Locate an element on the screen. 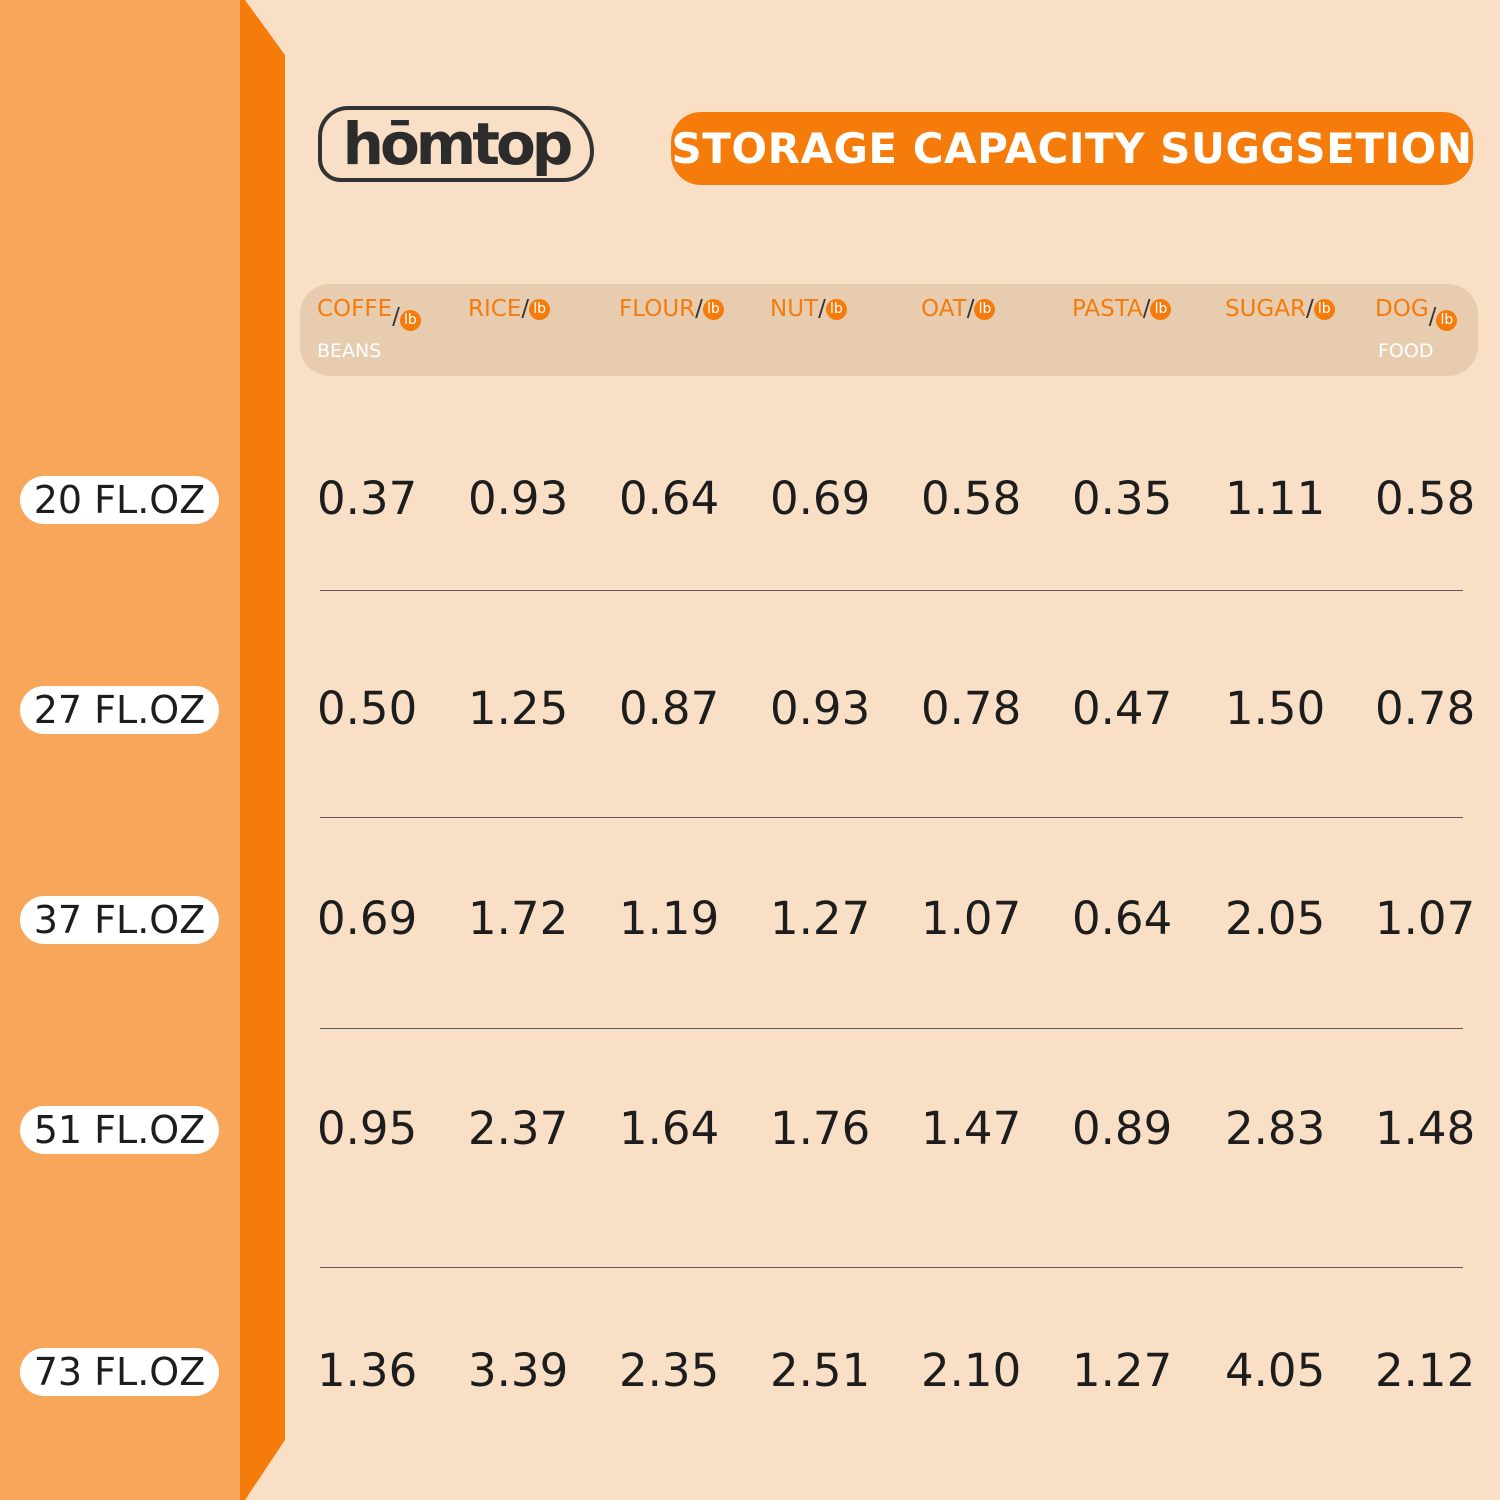 The height and width of the screenshot is (1500, 1500). column-label: SUGAR is located at coordinates (1265, 309).